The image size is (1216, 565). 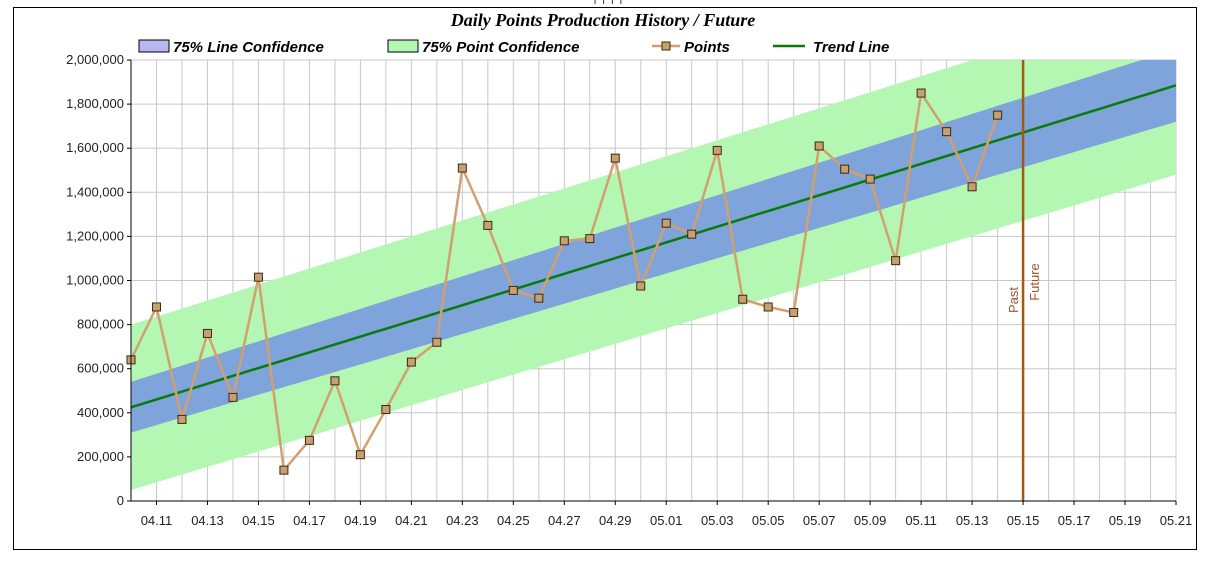 What do you see at coordinates (603, 20) in the screenshot?
I see `chart-title: Daily Points Production History / Future` at bounding box center [603, 20].